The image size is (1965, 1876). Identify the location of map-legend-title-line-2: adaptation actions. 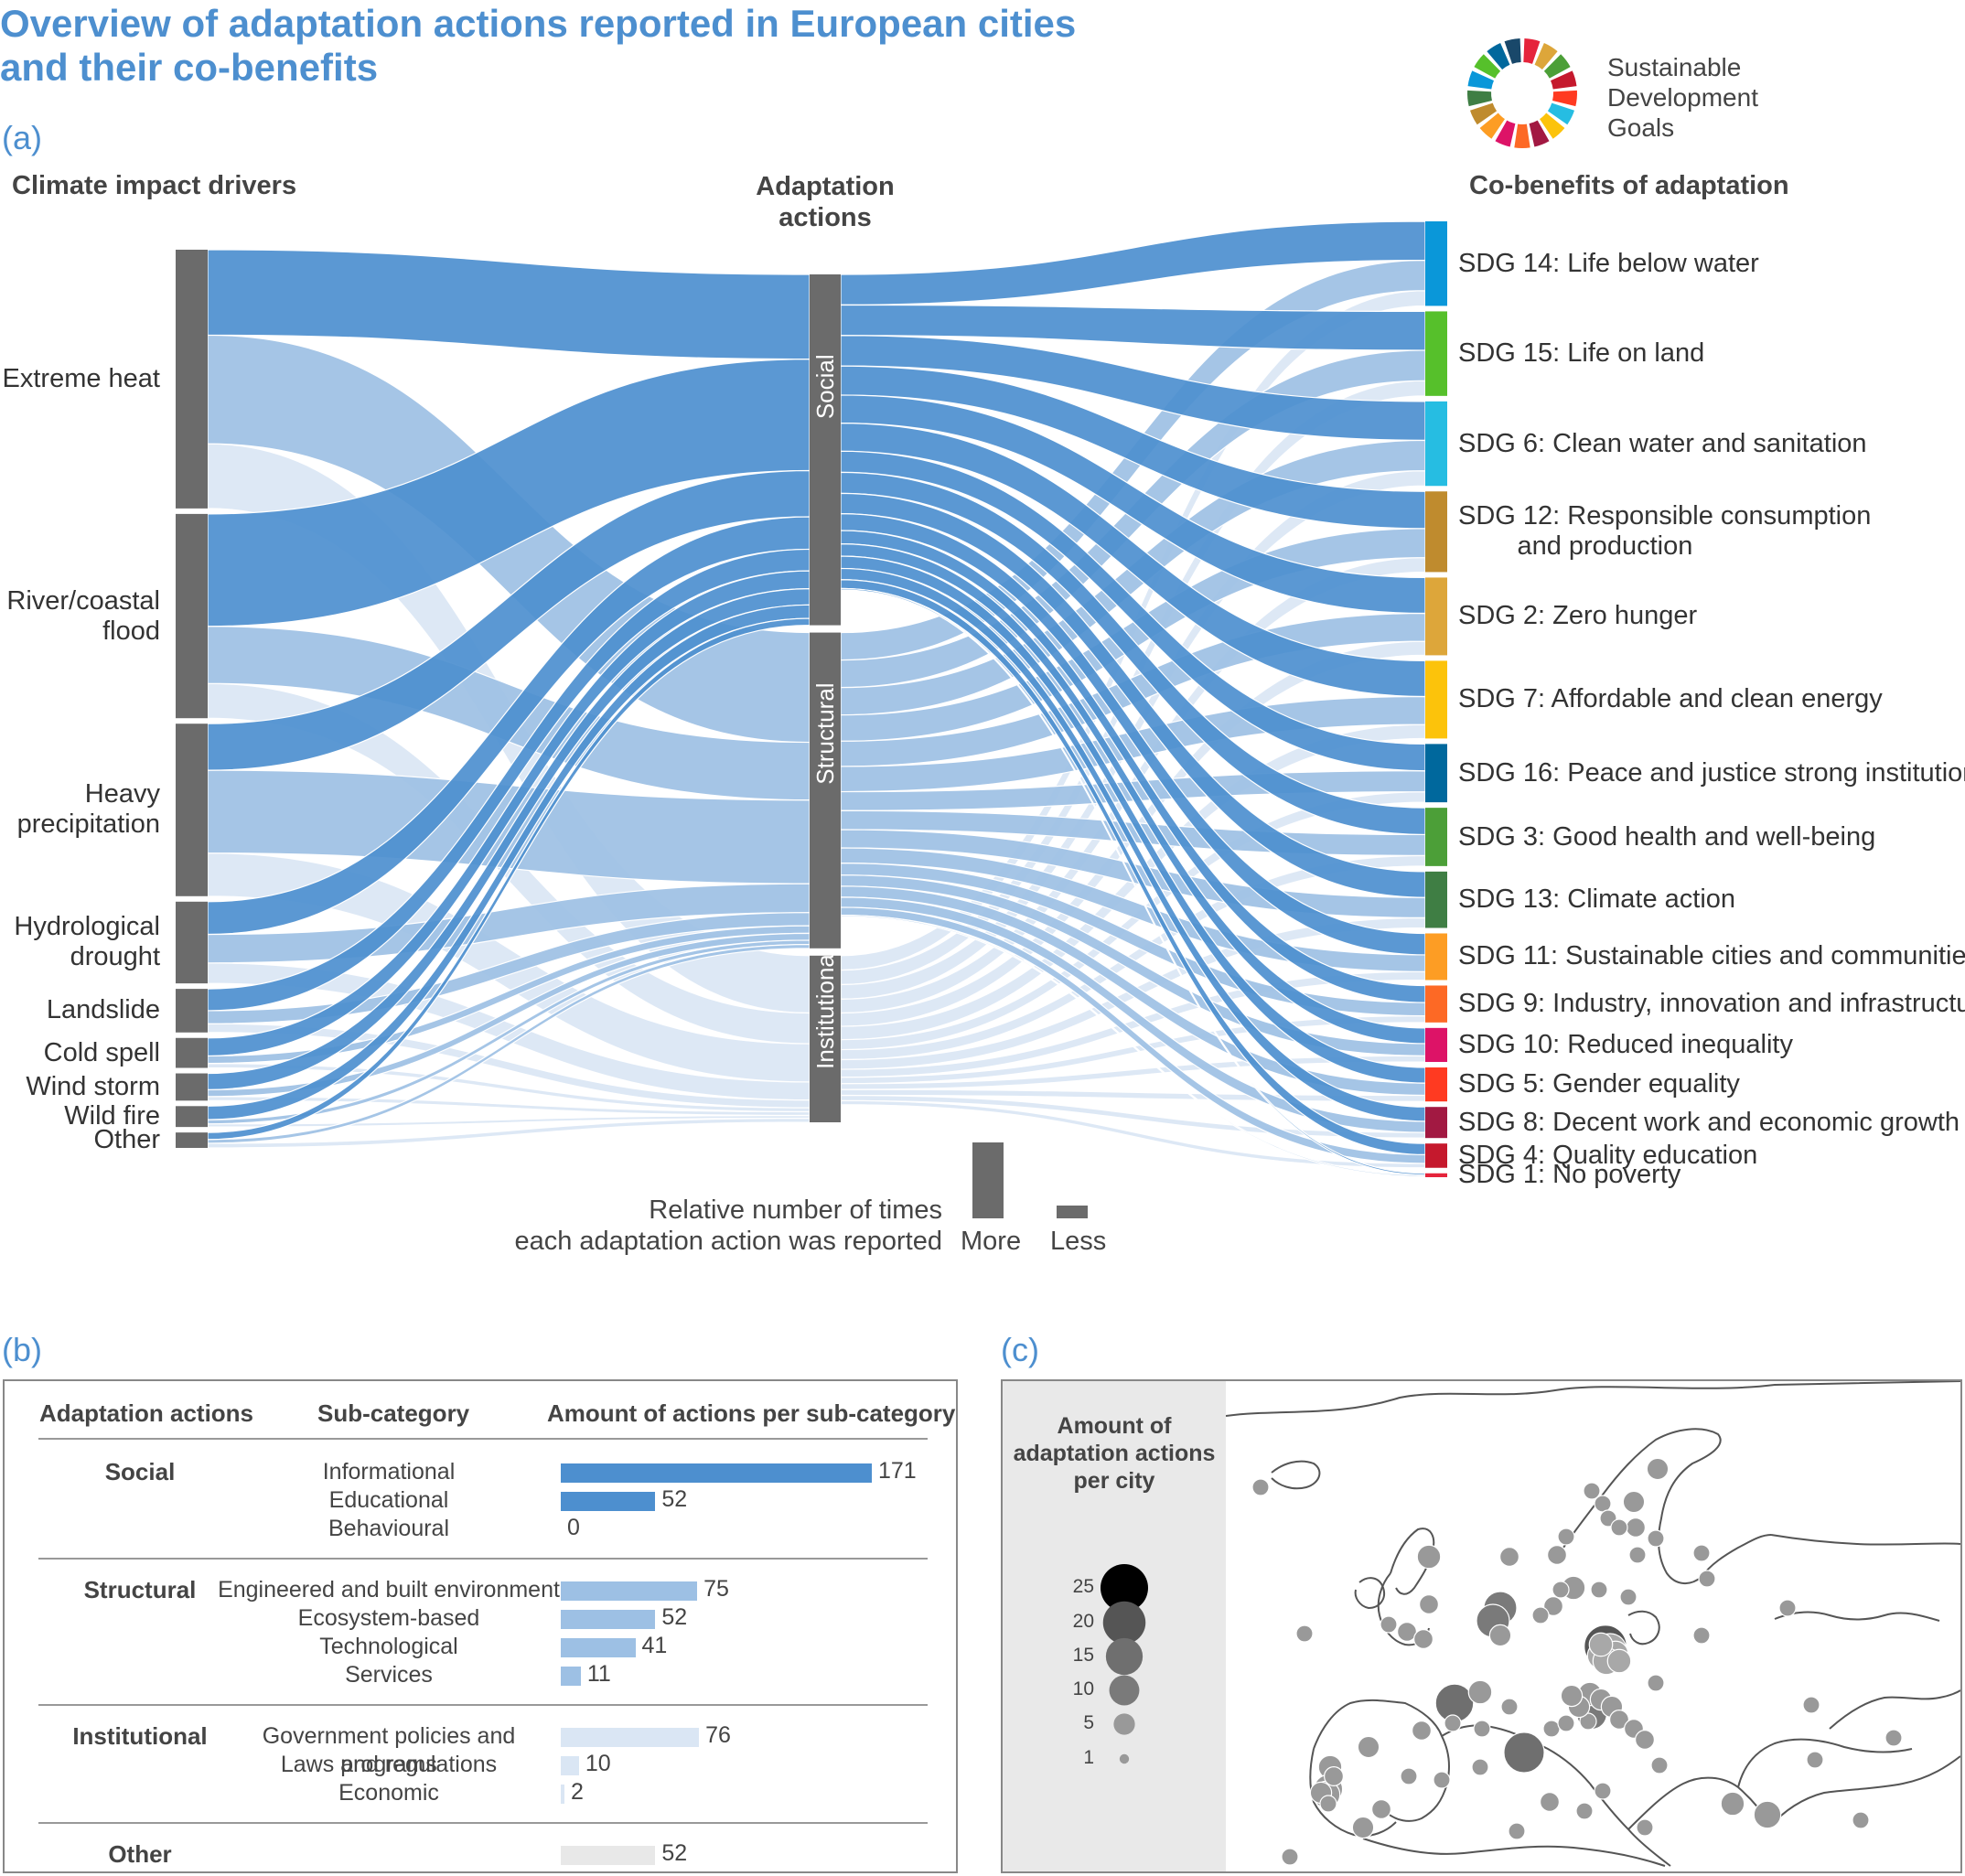
(1114, 1453).